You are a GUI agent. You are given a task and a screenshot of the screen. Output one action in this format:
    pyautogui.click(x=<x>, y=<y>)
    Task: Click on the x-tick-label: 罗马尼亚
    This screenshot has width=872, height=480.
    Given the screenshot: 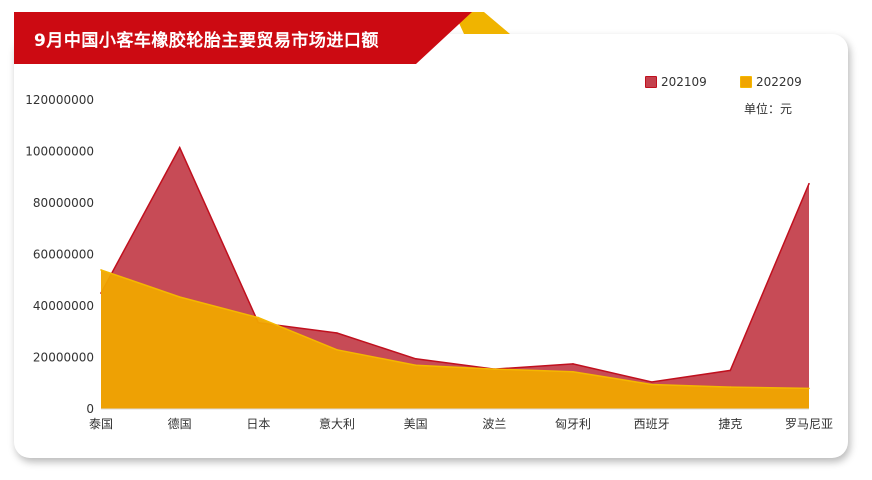 What is the action you would take?
    pyautogui.click(x=809, y=424)
    